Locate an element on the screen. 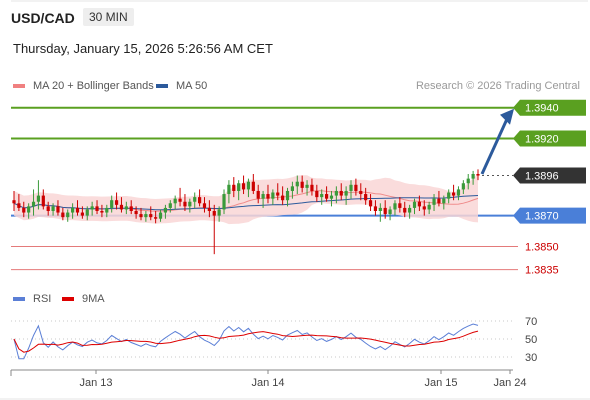 The image size is (590, 400). level-label: 1.3920 is located at coordinates (542, 140).